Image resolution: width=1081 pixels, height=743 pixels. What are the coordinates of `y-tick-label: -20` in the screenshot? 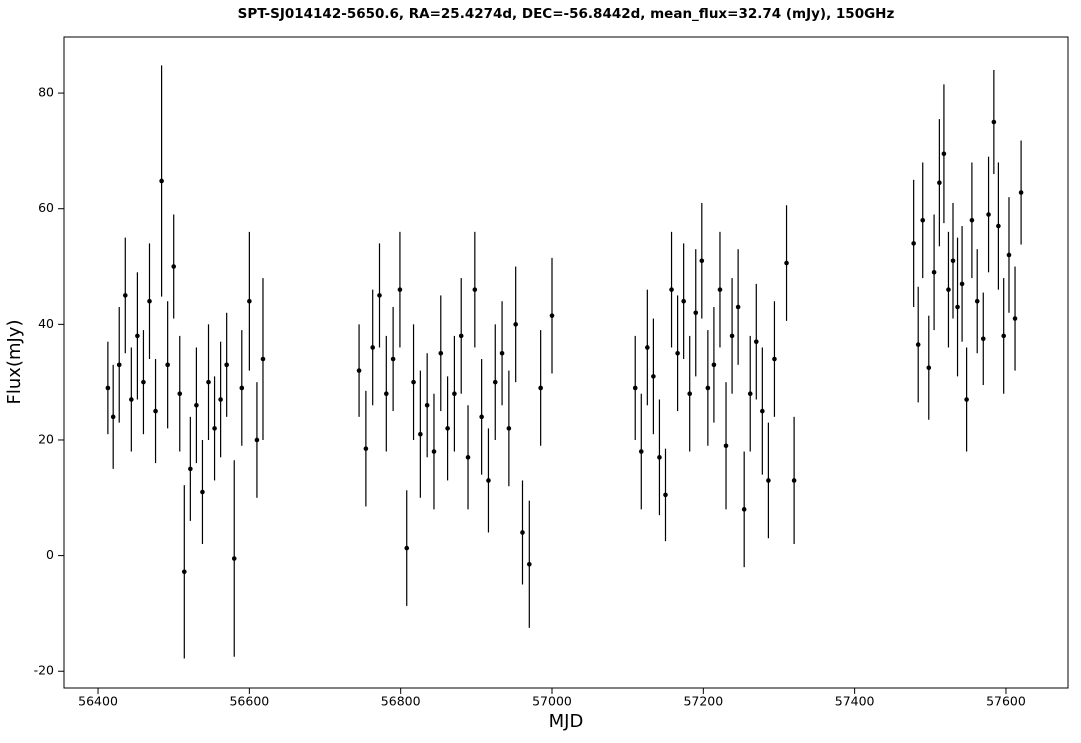 It's located at (44, 670).